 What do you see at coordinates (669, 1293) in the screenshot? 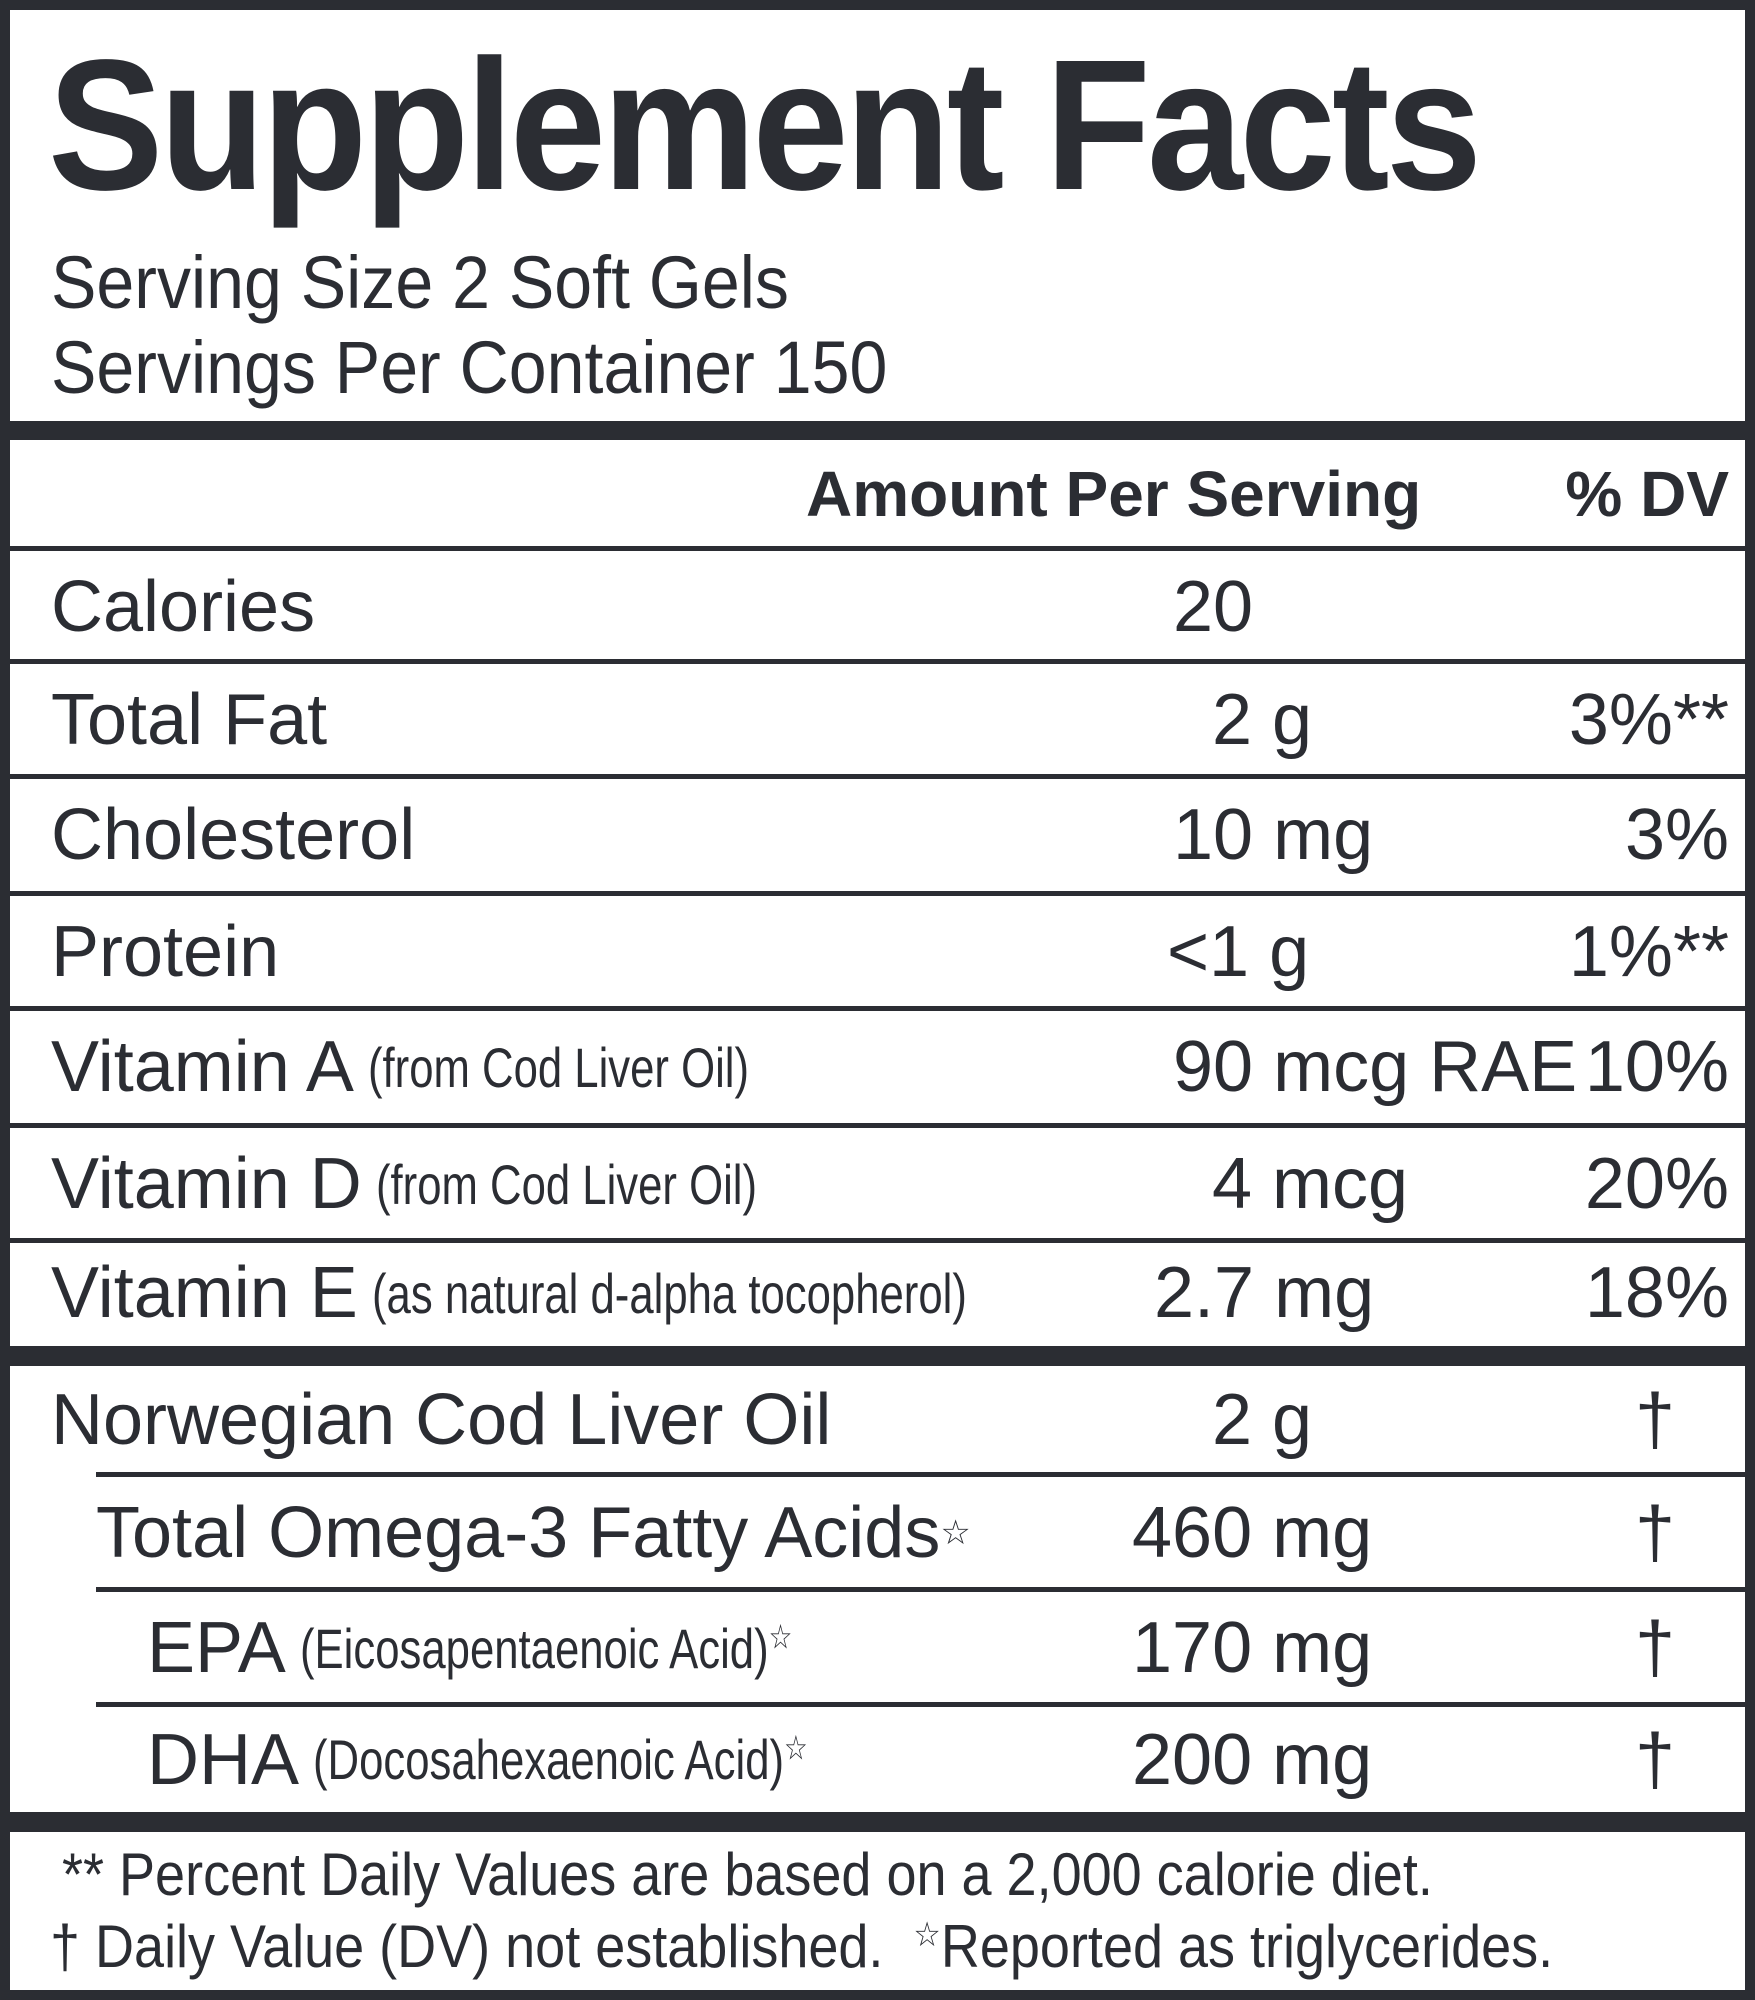
I see `nutrient-note: (as natural d-alpha tocopherol)` at bounding box center [669, 1293].